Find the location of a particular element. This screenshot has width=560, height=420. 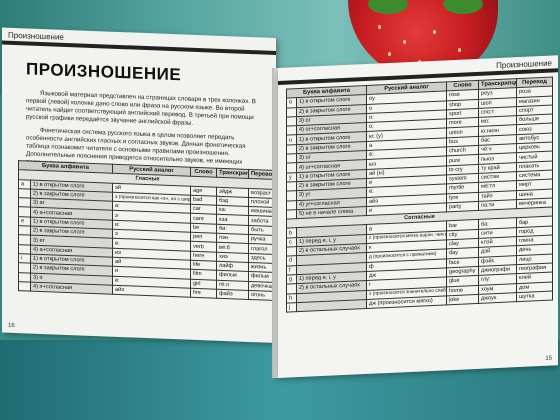

row-letter: c is located at coordinates (291, 242).